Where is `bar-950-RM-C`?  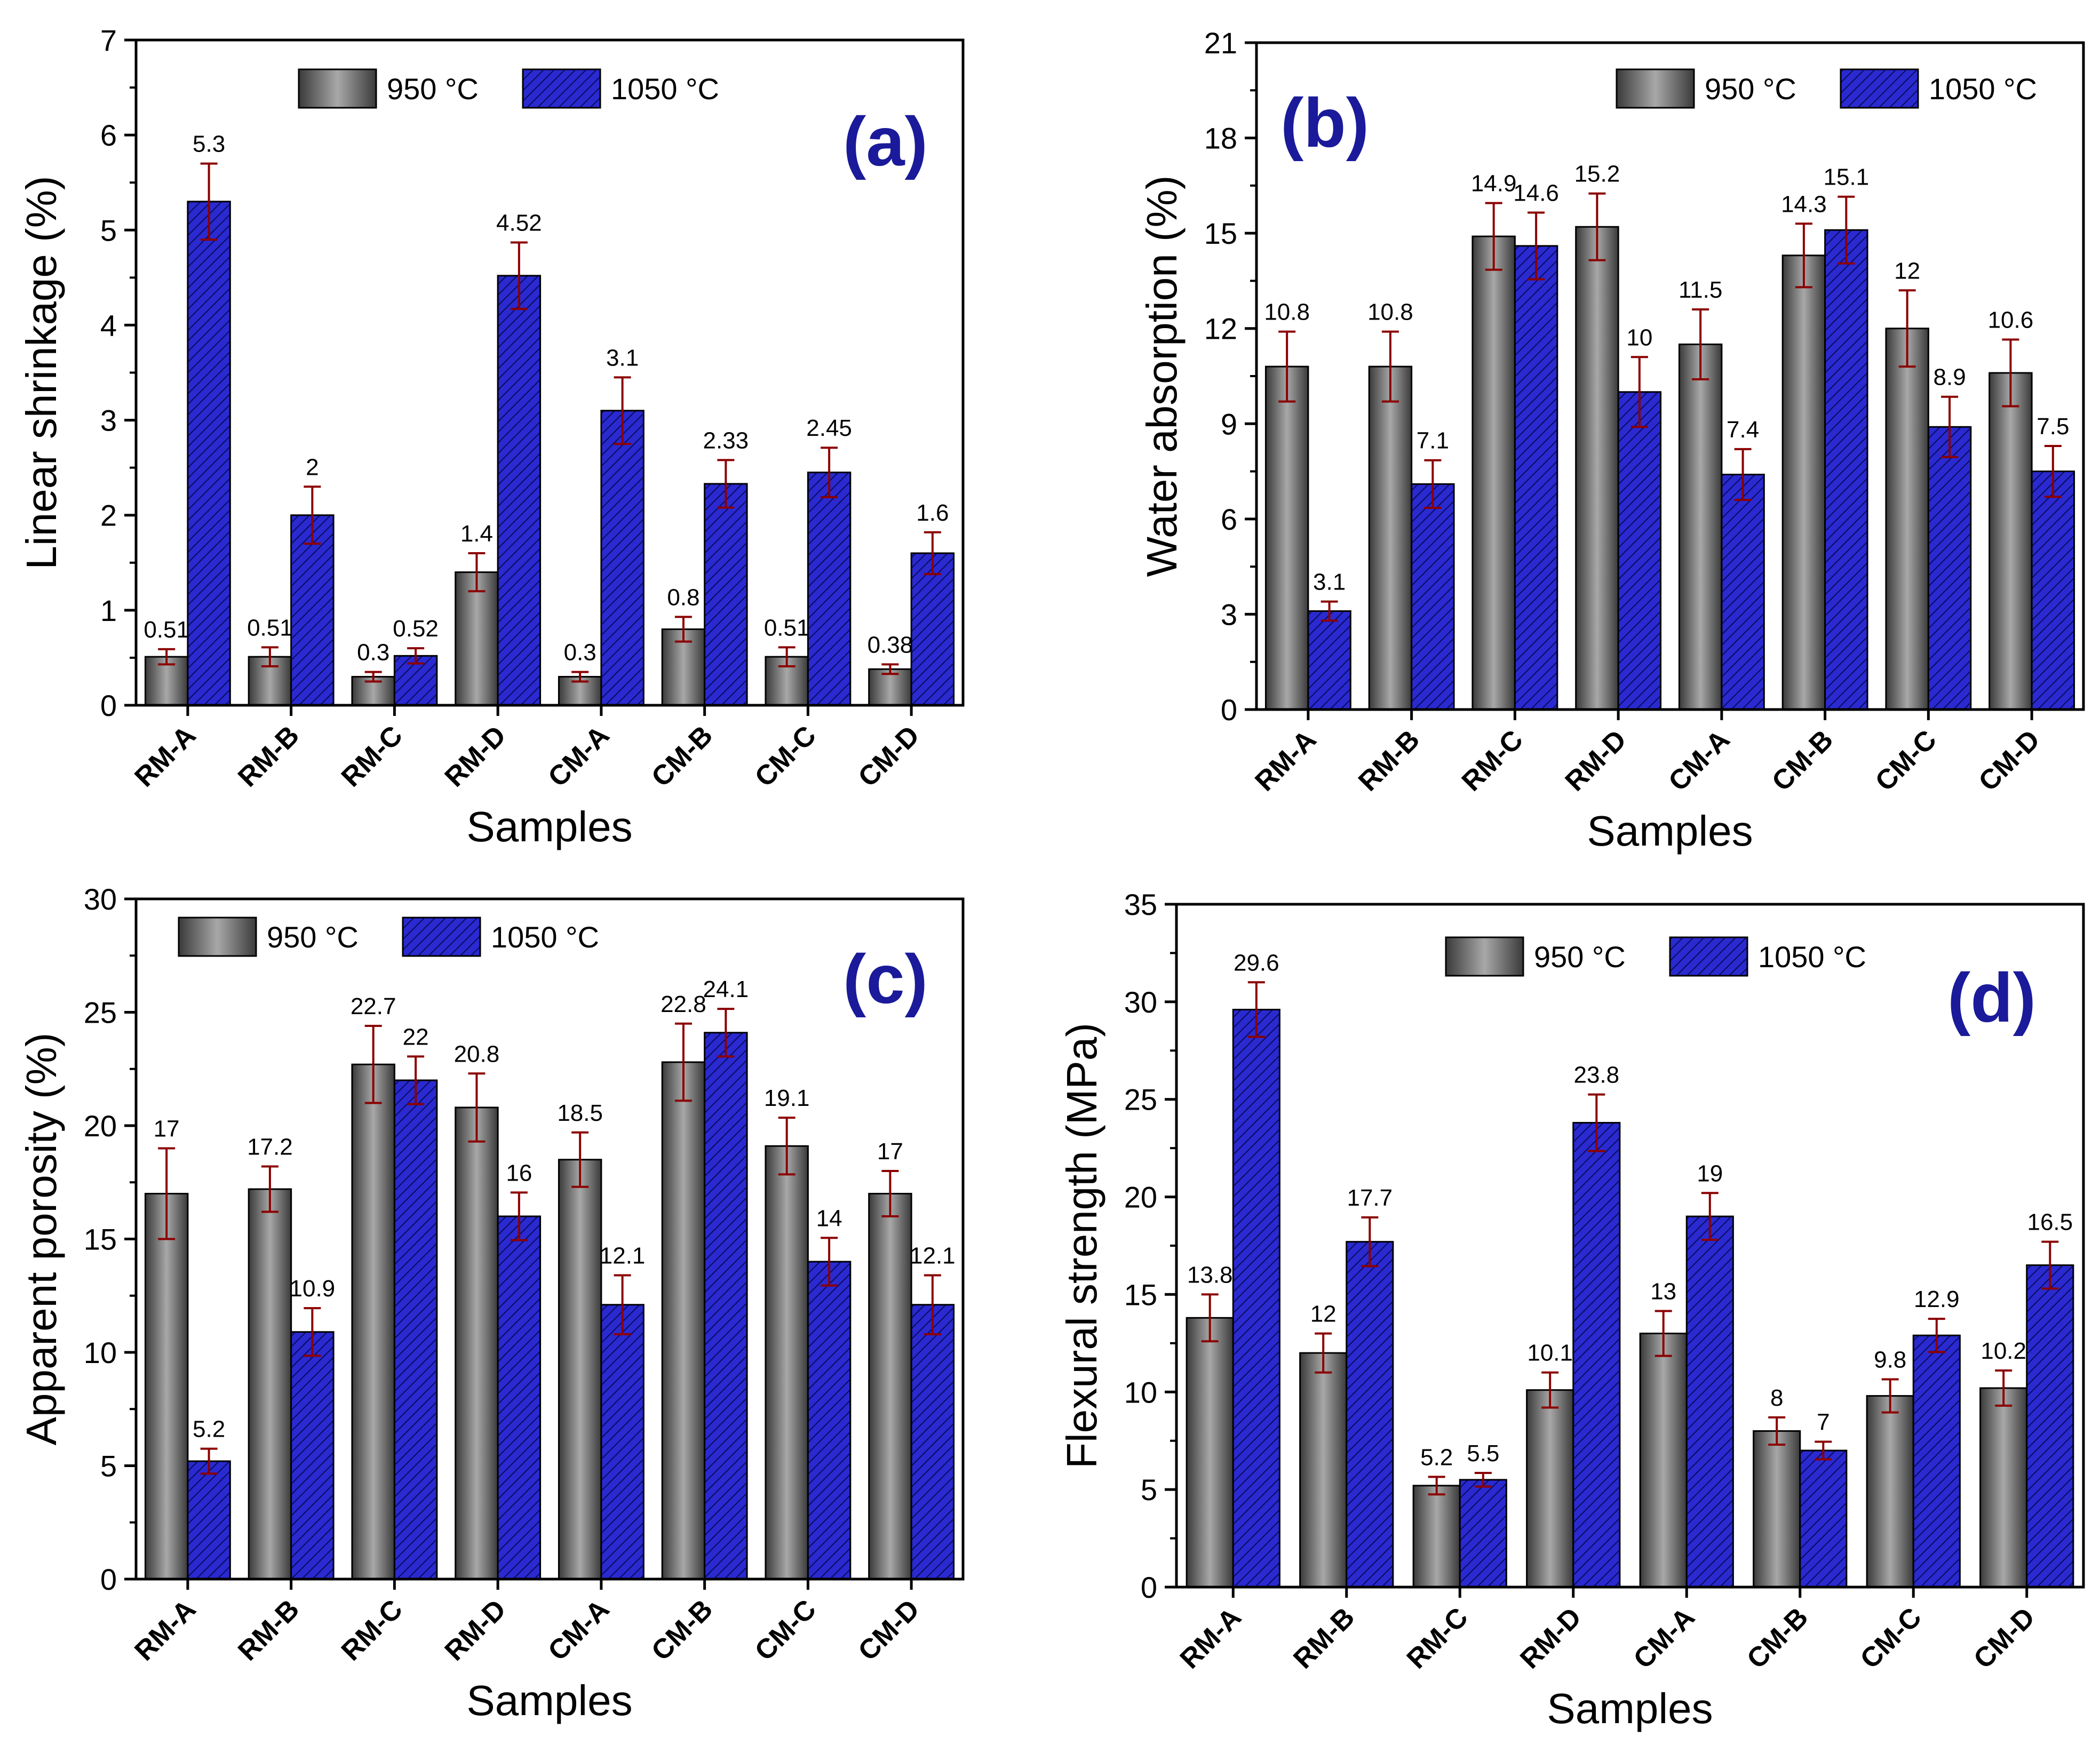
bar-950-RM-C is located at coordinates (1493, 473).